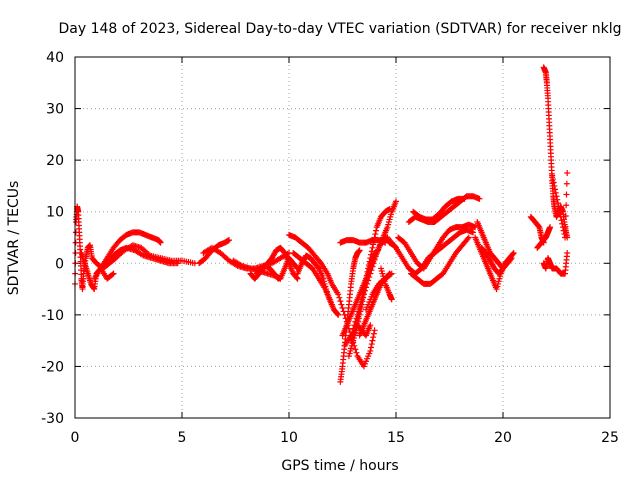 The image size is (640, 480). I want to click on x-tick-label: 10, so click(289, 438).